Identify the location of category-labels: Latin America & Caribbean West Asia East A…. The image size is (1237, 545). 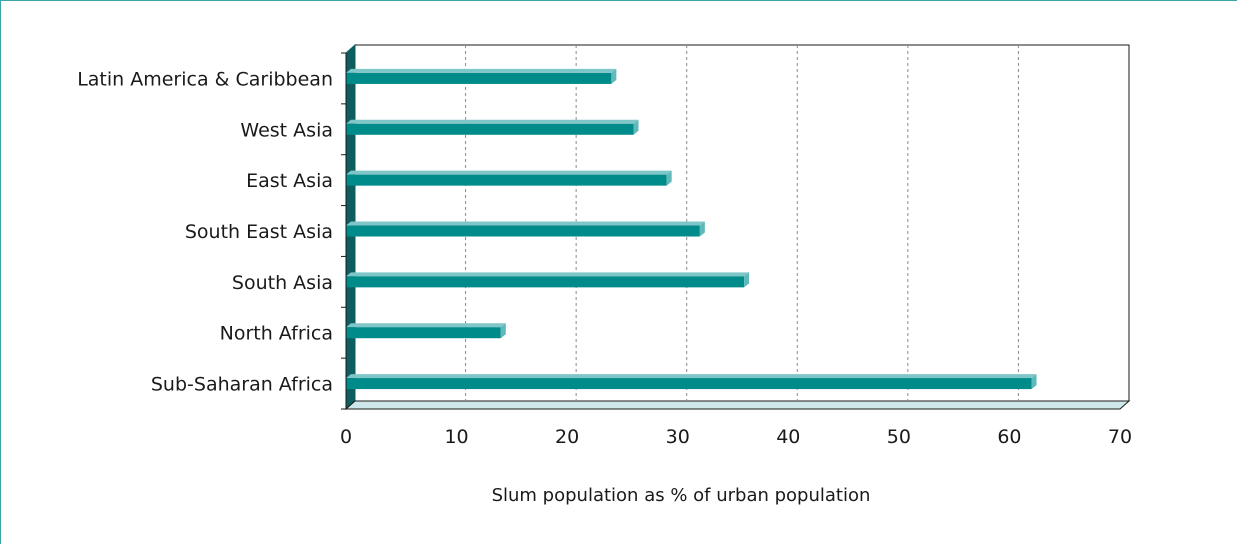
(205, 231).